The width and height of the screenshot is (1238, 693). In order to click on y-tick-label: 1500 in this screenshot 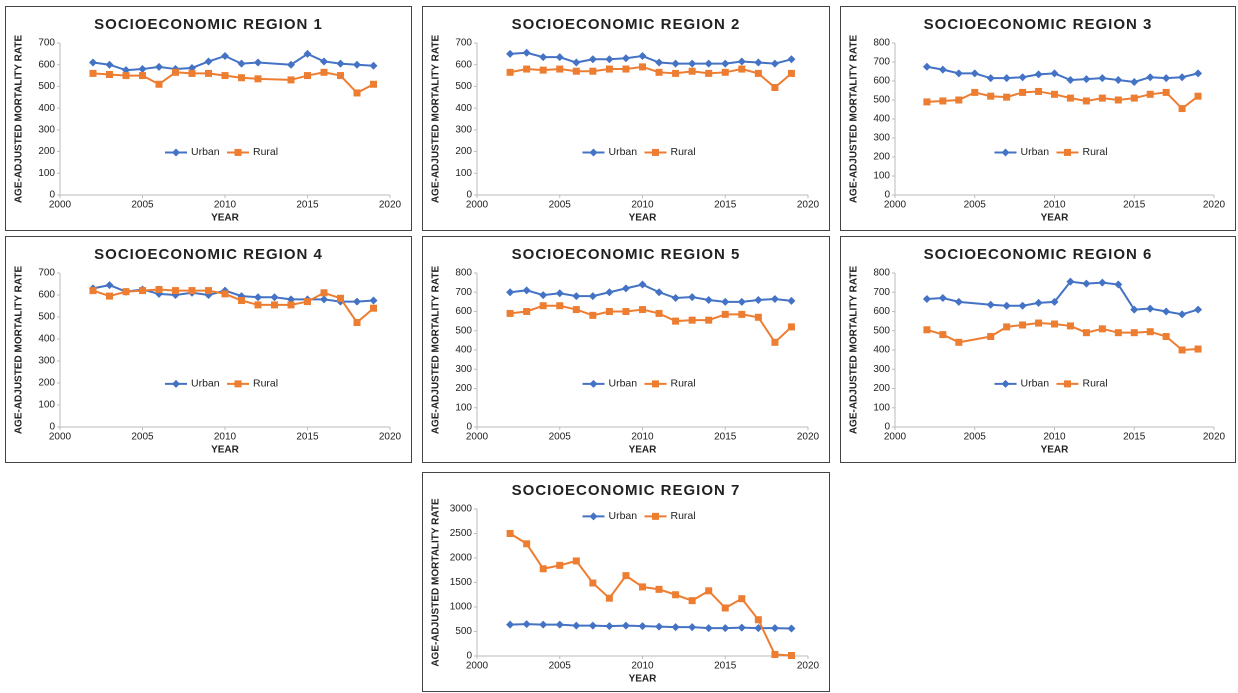, I will do `click(461, 582)`.